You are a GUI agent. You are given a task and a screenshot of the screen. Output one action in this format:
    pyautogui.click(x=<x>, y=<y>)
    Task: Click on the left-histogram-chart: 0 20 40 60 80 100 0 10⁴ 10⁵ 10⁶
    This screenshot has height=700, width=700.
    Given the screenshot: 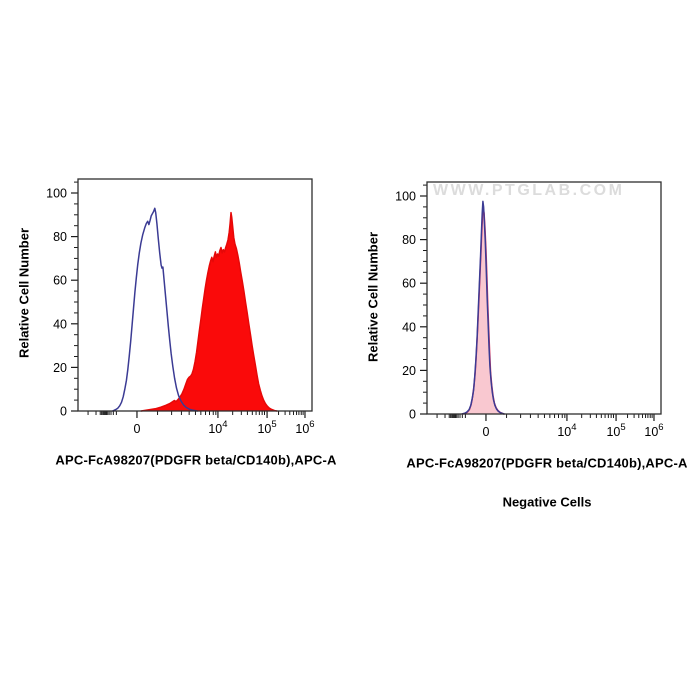 What is the action you would take?
    pyautogui.click(x=180, y=307)
    